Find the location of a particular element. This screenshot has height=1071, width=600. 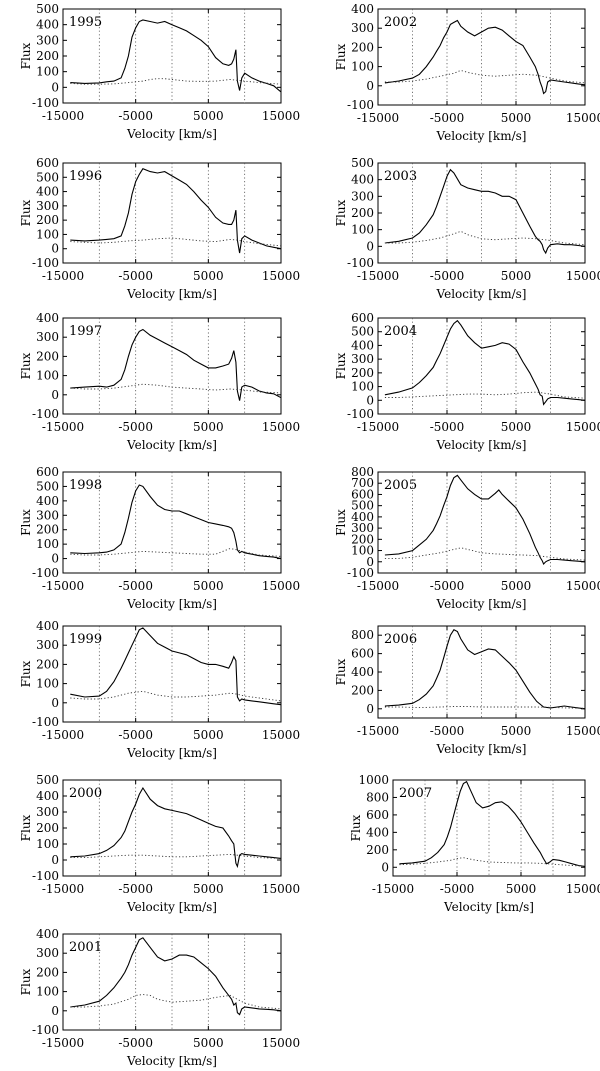

year-label: 1996 is located at coordinates (85, 176).